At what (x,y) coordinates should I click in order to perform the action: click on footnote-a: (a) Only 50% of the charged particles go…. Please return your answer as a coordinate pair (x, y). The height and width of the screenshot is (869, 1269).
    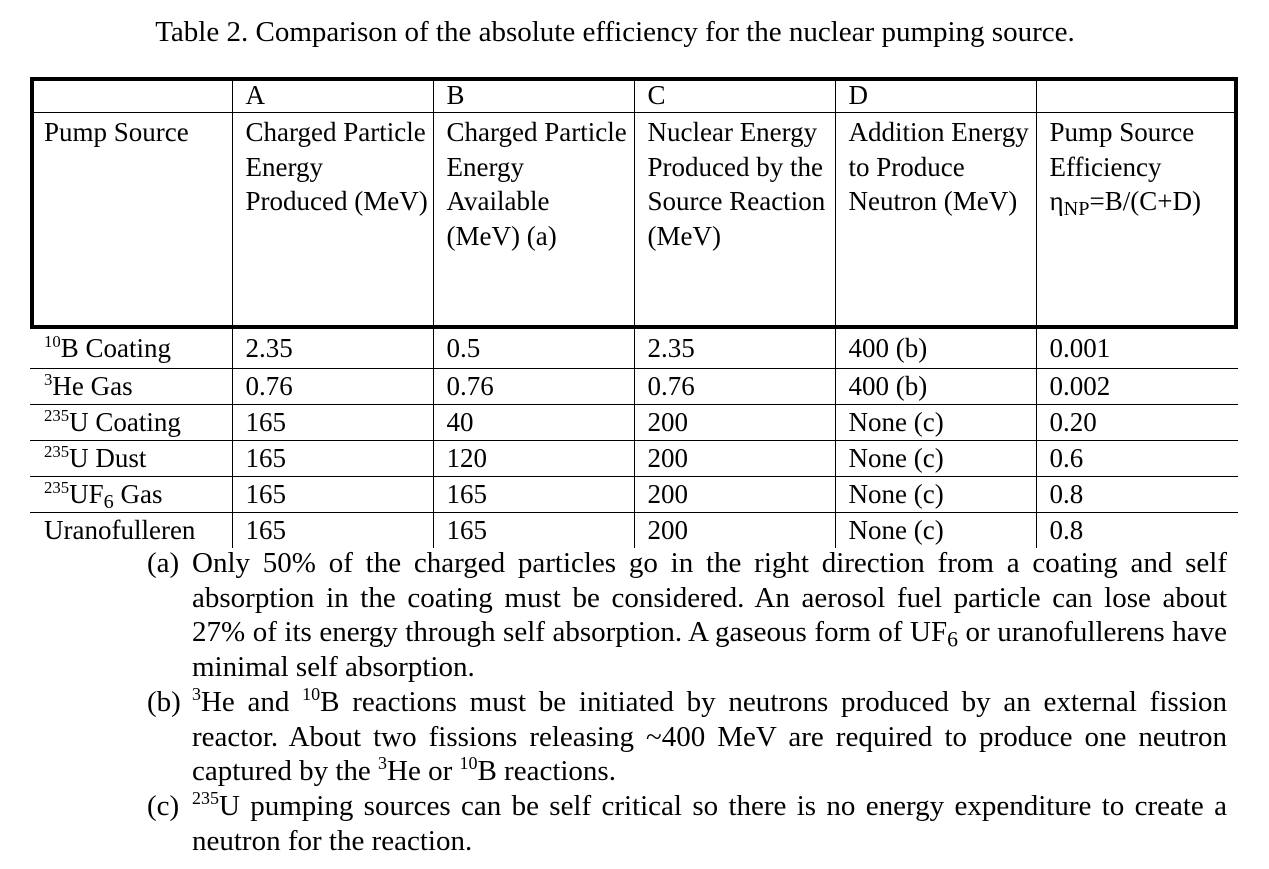
    Looking at the image, I should click on (687, 615).